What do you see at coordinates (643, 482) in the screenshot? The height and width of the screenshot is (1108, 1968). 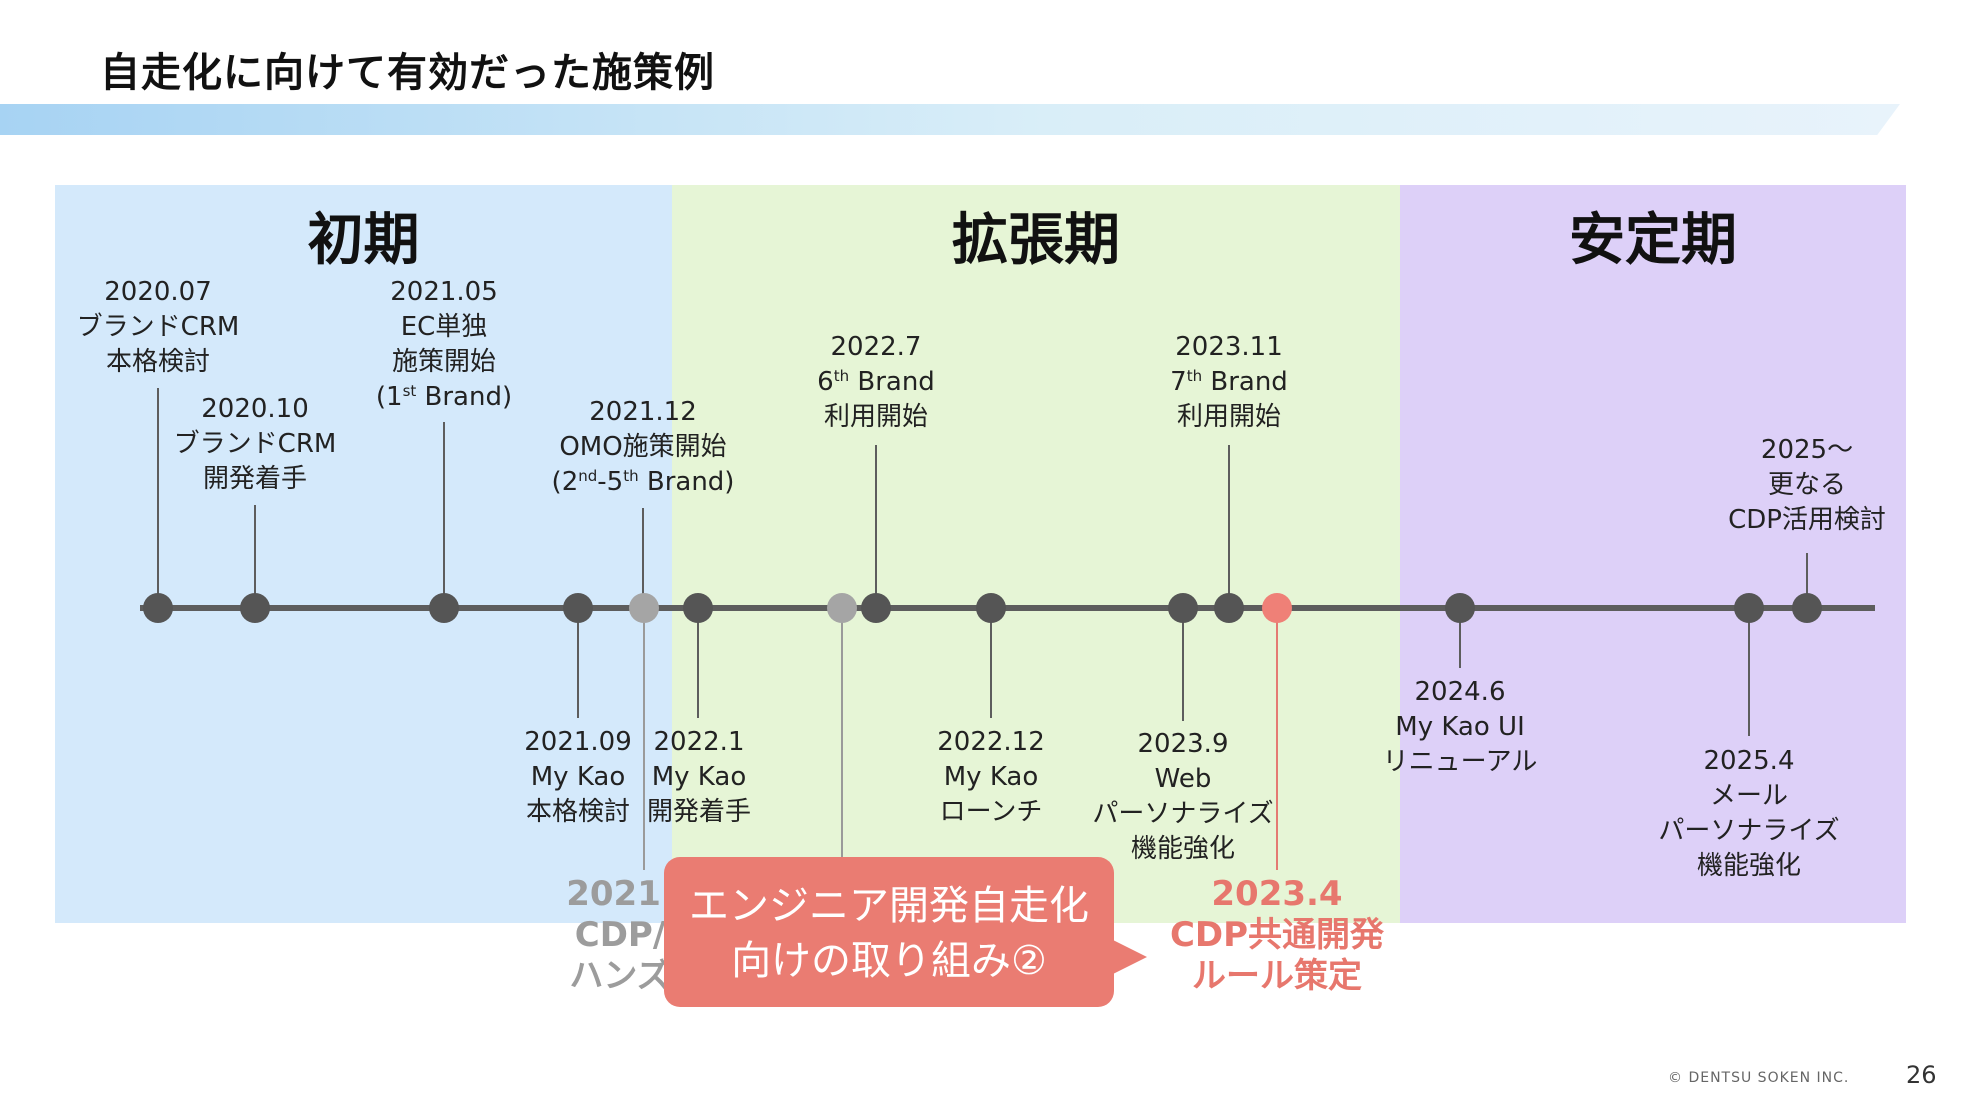 I see `event-text: (2nd-5th Brand)` at bounding box center [643, 482].